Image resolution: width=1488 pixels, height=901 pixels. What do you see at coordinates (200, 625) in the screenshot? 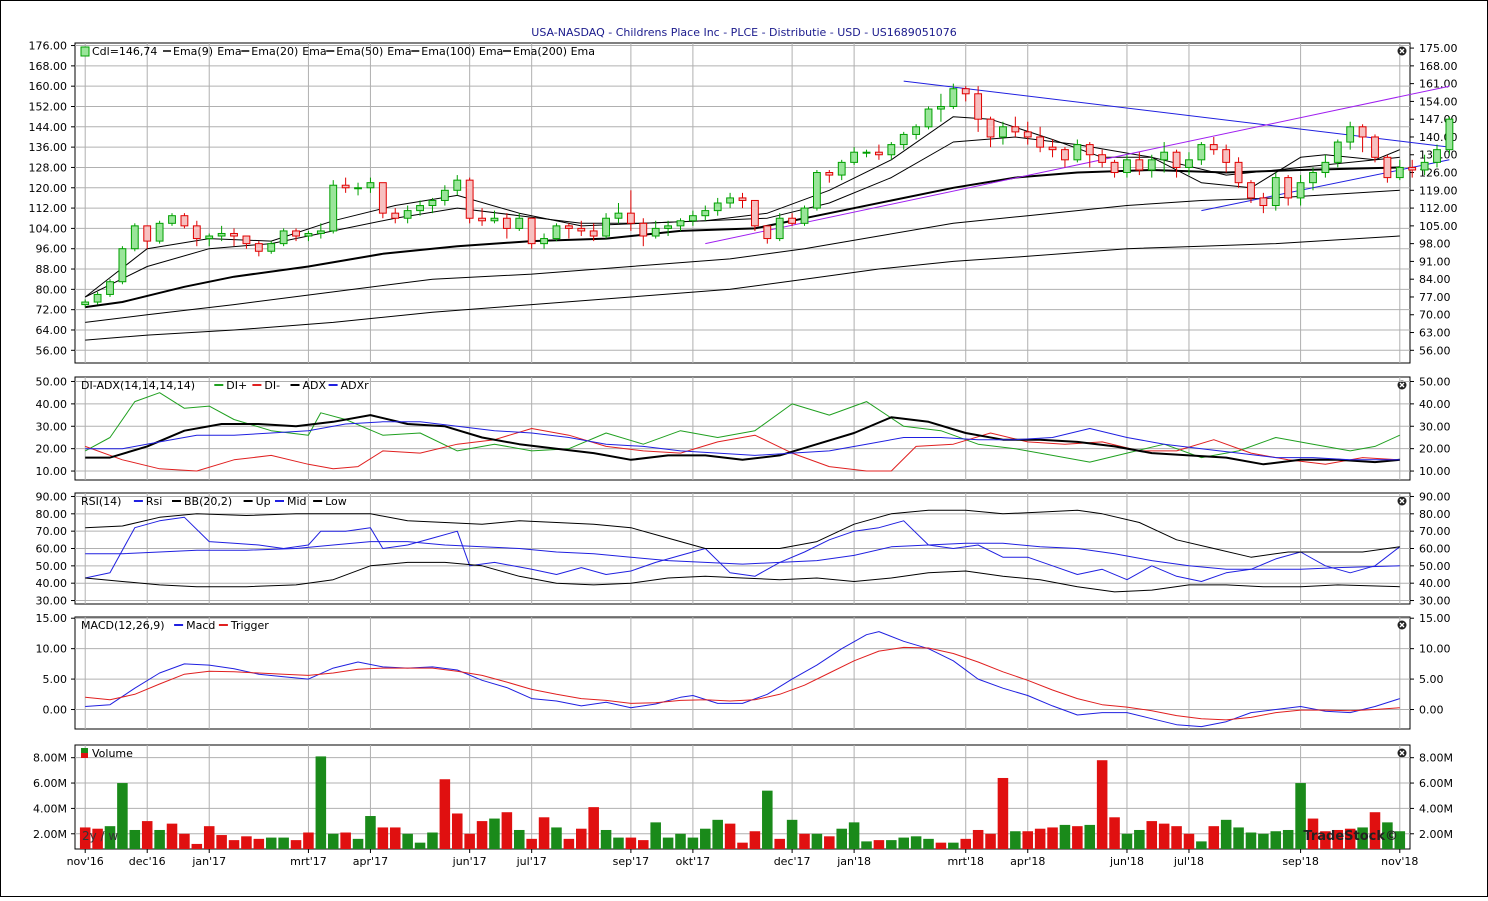
I see `macd-legend-1: Macd` at bounding box center [200, 625].